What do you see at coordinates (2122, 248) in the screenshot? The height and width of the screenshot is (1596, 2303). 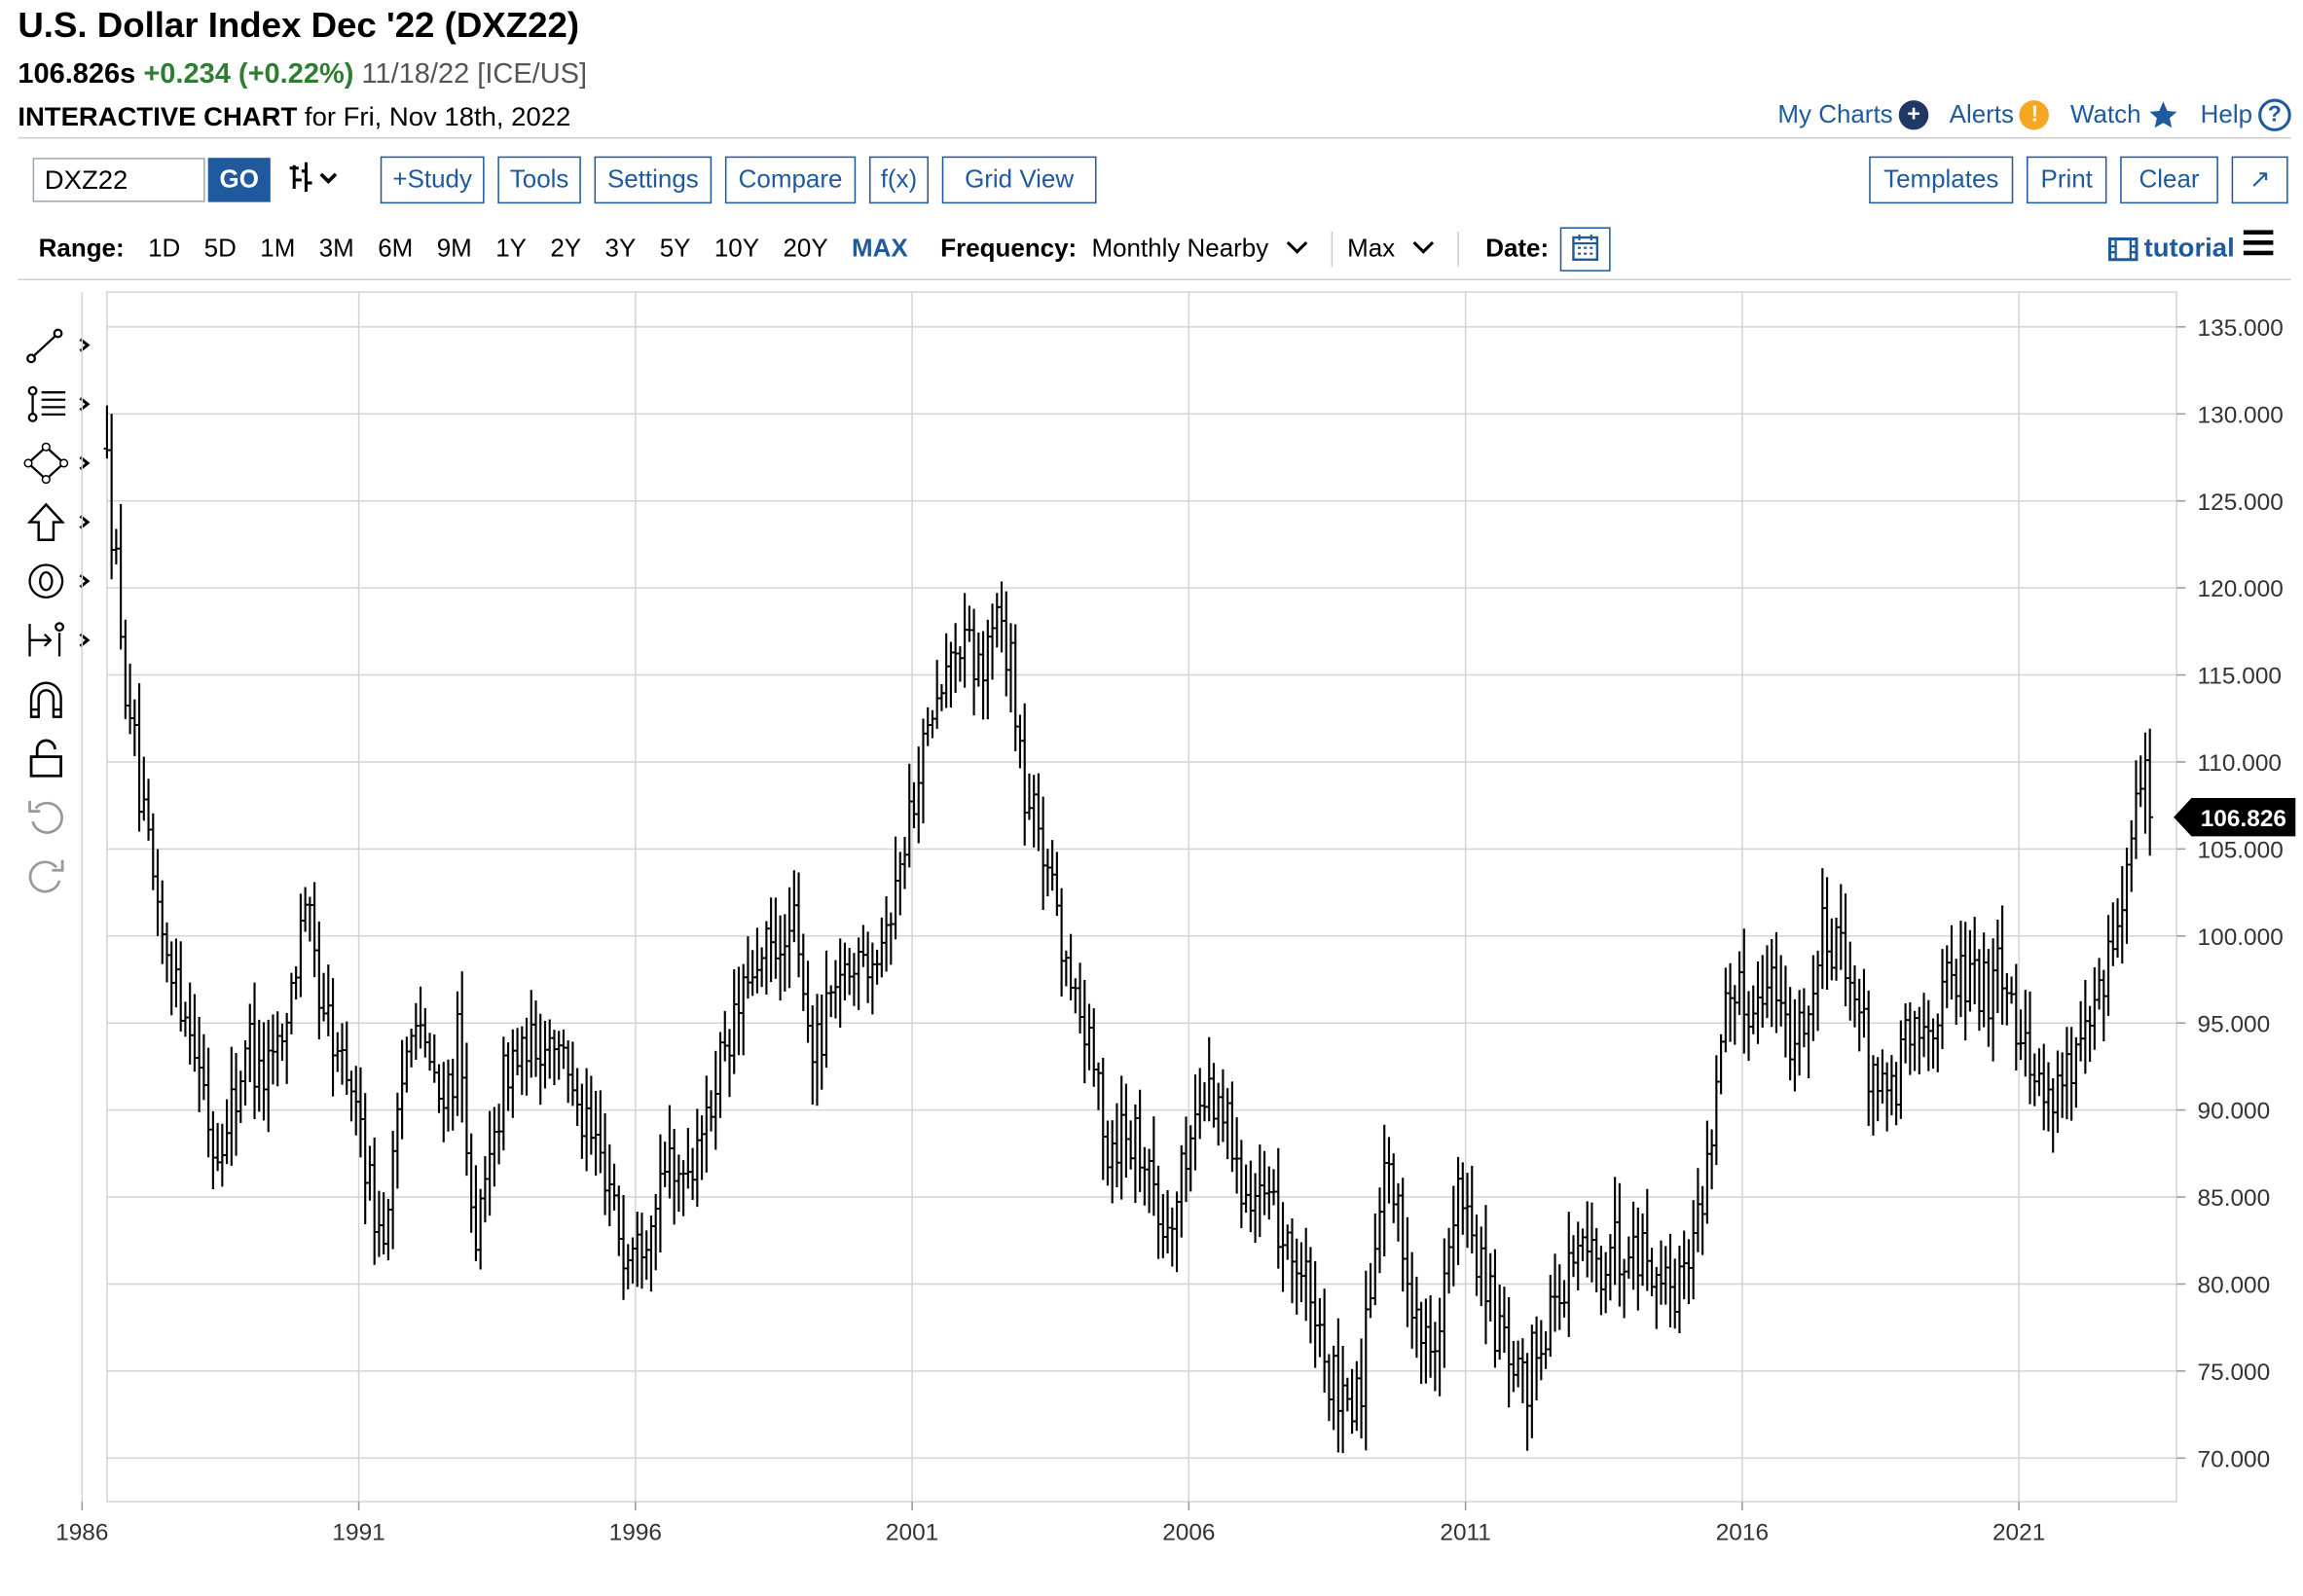 I see `film-icon` at bounding box center [2122, 248].